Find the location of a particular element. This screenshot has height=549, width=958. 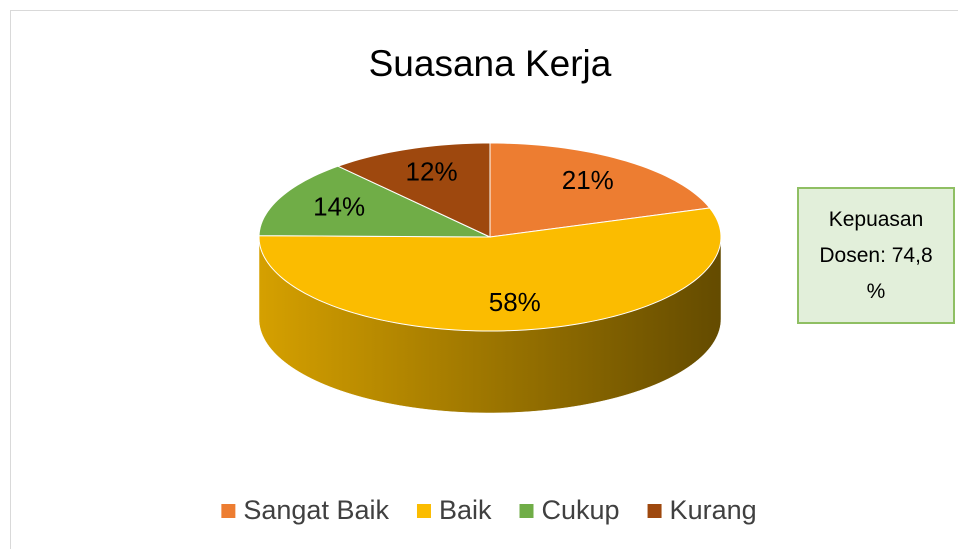

legend-label: Kurang is located at coordinates (713, 510).